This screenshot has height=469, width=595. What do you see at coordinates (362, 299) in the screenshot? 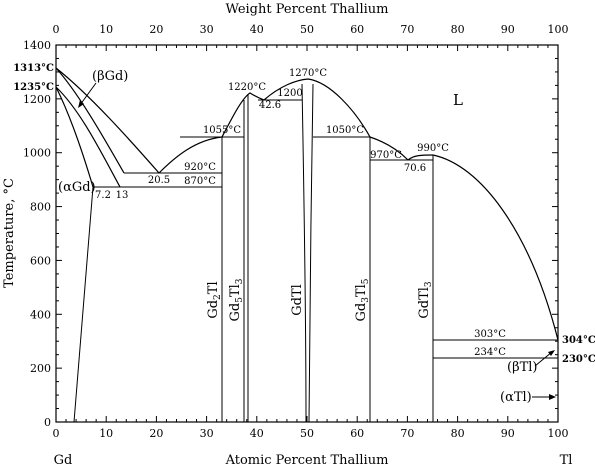
I see `gd3tl5-label: Gd3Tl5` at bounding box center [362, 299].